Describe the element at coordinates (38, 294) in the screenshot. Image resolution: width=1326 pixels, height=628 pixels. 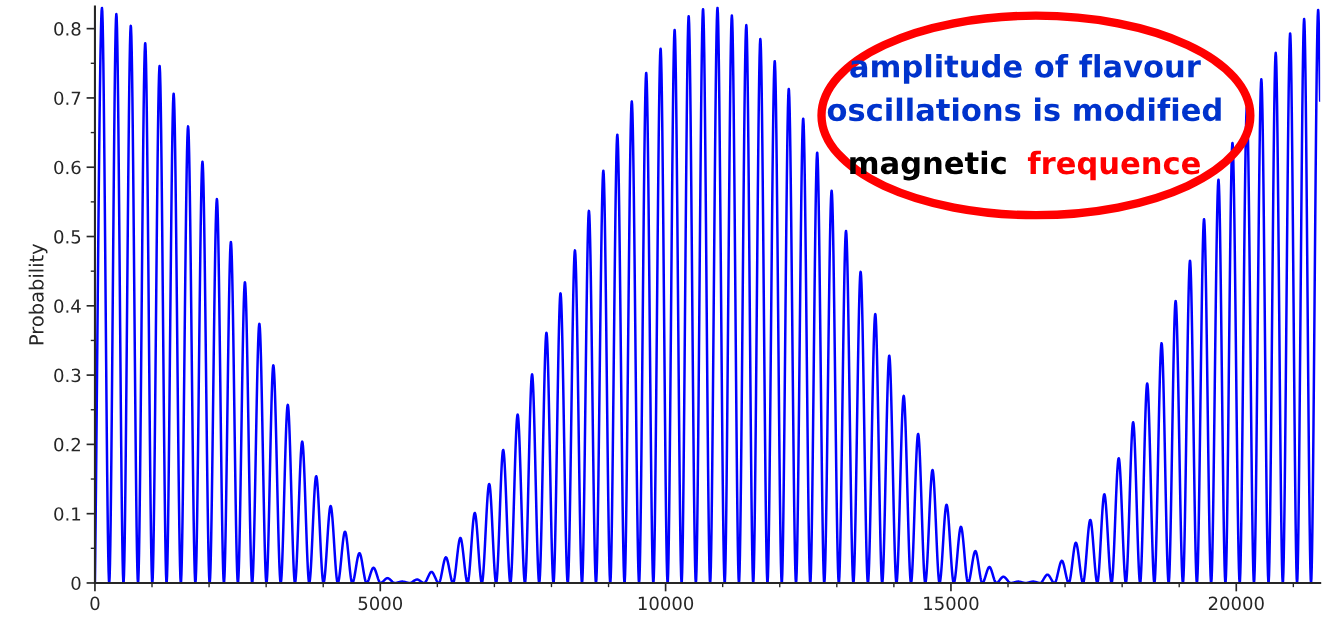
I see `y-axis-title: Probability` at that location.